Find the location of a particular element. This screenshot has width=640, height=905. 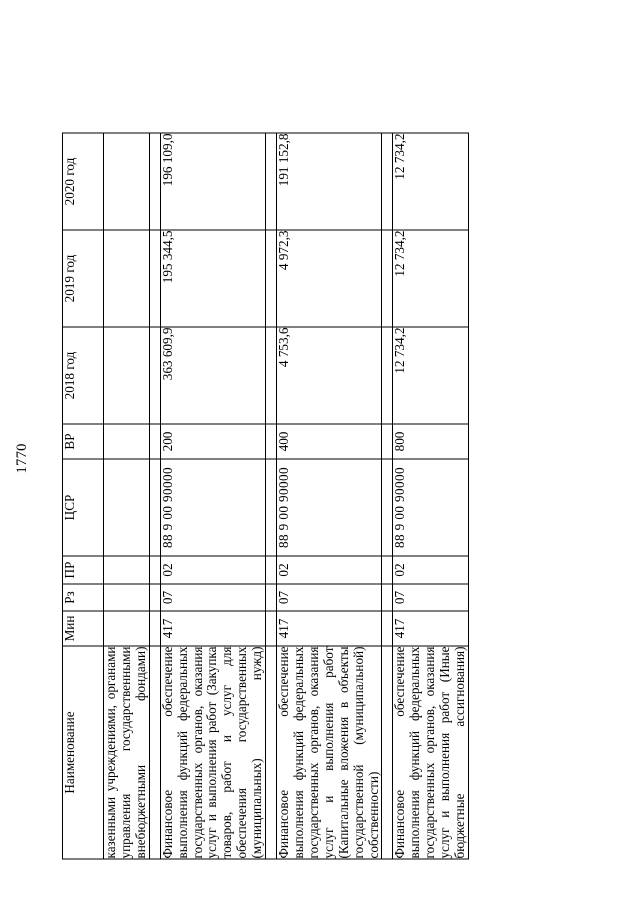

cell-pr is located at coordinates (126, 569).